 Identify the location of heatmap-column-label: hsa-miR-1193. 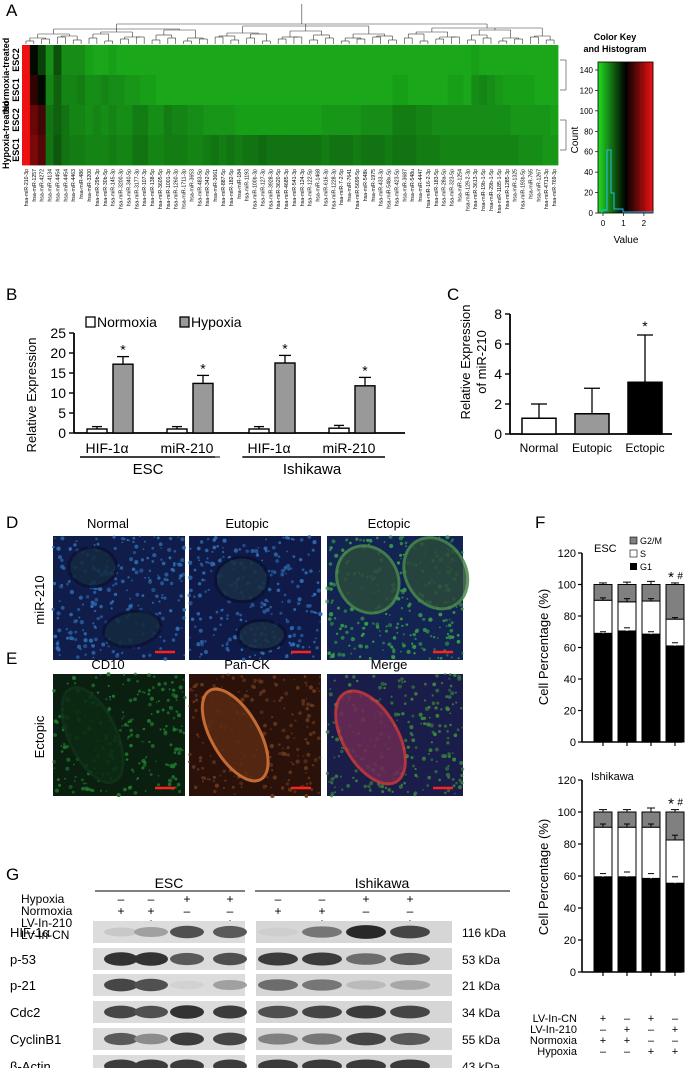
(248, 185).